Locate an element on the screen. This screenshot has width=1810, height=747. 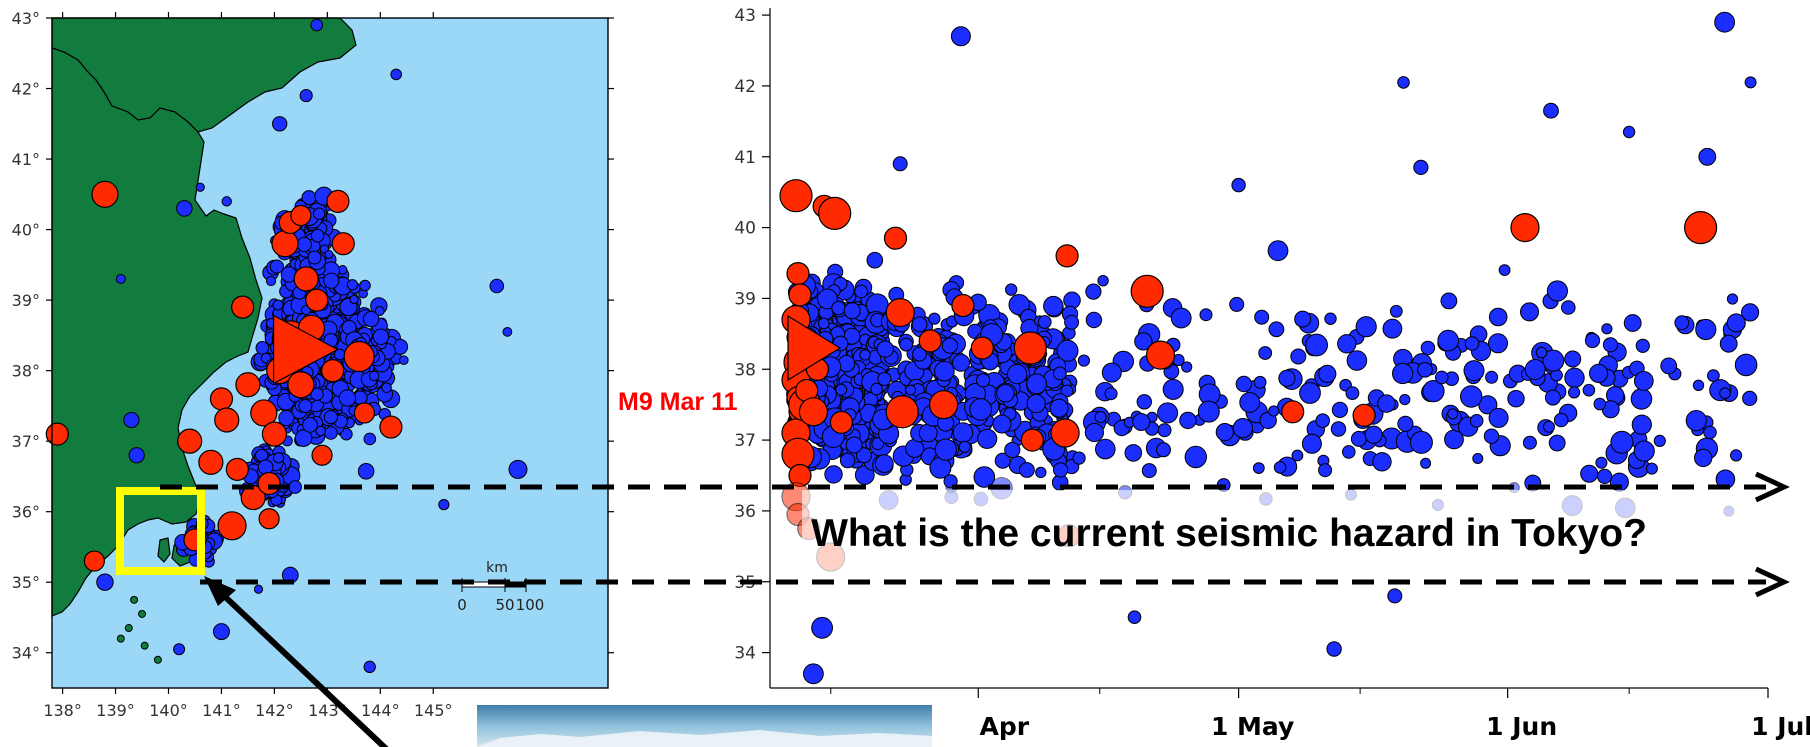
map-lon-tick-label: 138° is located at coordinates (62, 710).